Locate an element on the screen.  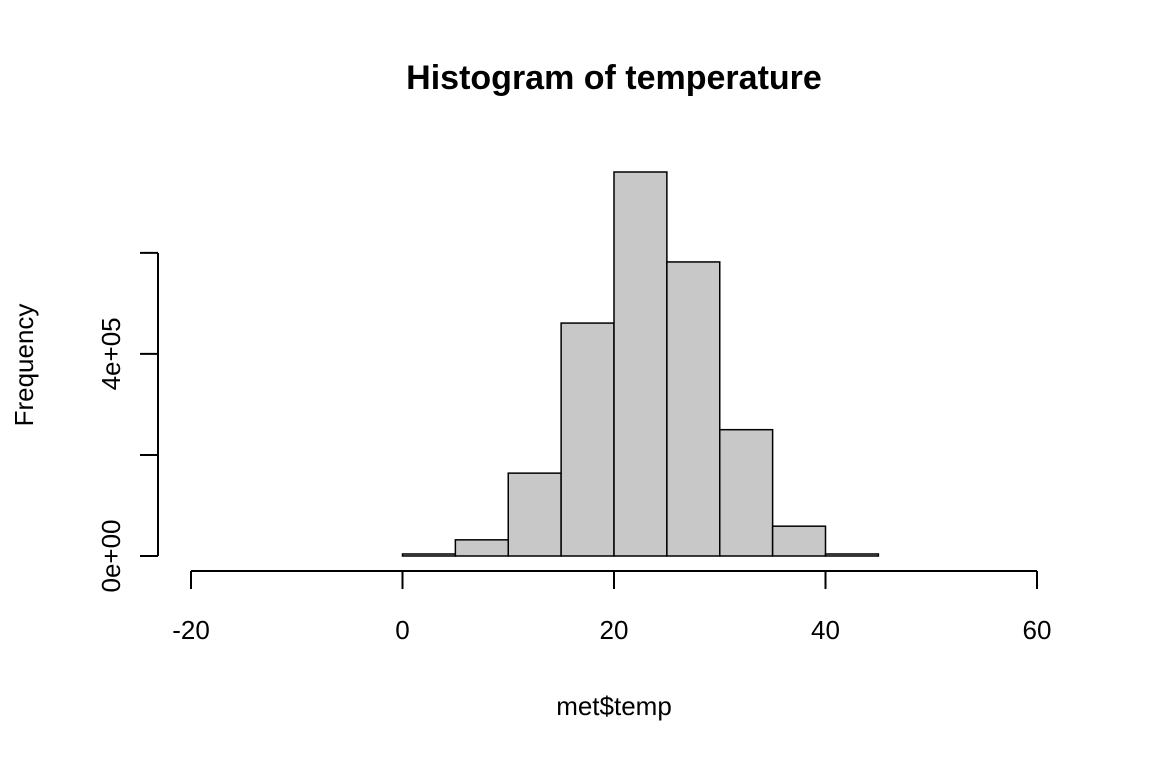
x-tick-label: -20 is located at coordinates (191, 630).